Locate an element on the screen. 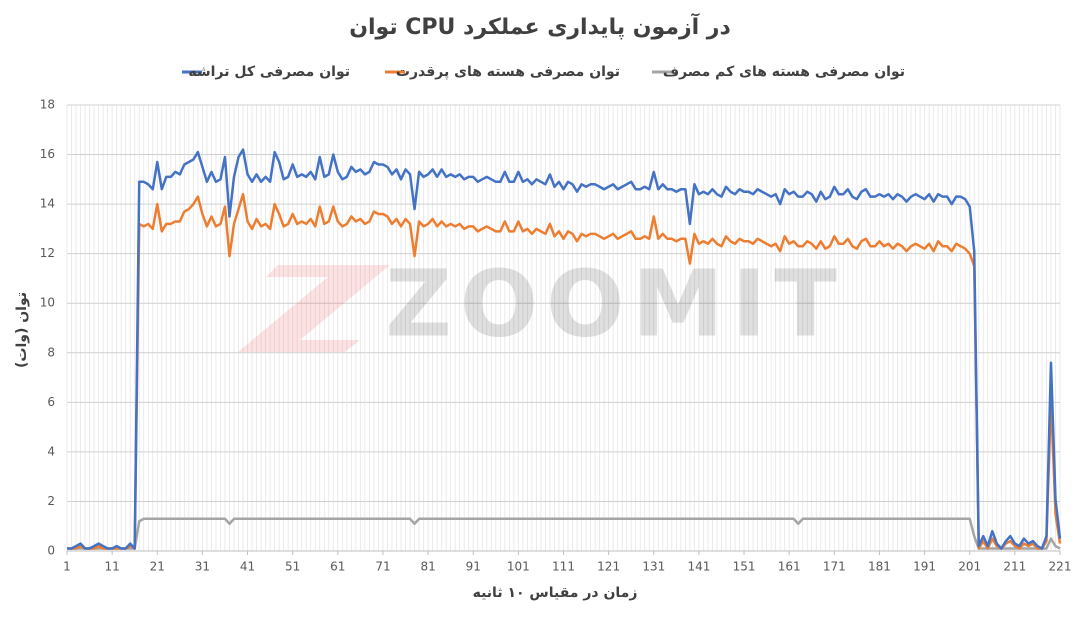 The image size is (1080, 617). x-tick-label: 11 is located at coordinates (111, 567).